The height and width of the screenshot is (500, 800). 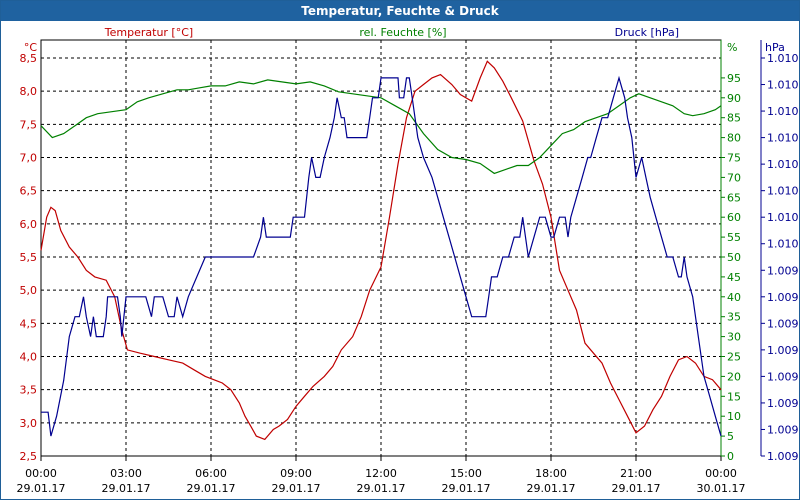 What do you see at coordinates (402, 32) in the screenshot?
I see `legend-mid: rel. Feuchte [%]` at bounding box center [402, 32].